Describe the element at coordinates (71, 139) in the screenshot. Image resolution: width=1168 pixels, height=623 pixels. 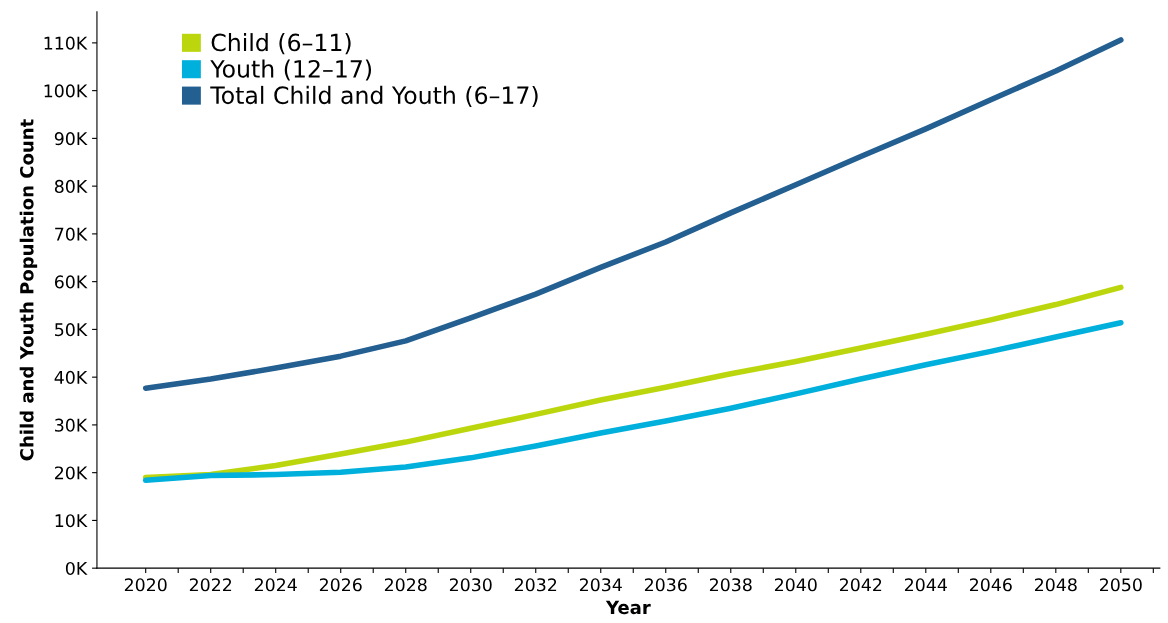
I see `y-tick-label: 90K` at that location.